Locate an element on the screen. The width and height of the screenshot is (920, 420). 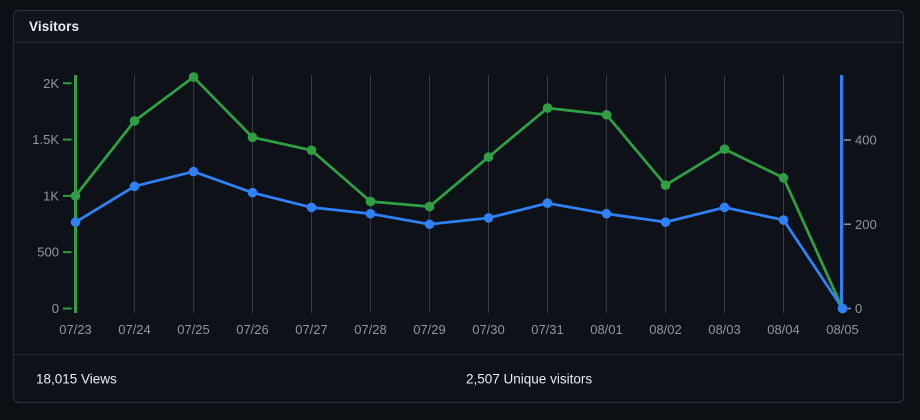
unique-visitors-total: 2,507 Unique visitors is located at coordinates (529, 378).